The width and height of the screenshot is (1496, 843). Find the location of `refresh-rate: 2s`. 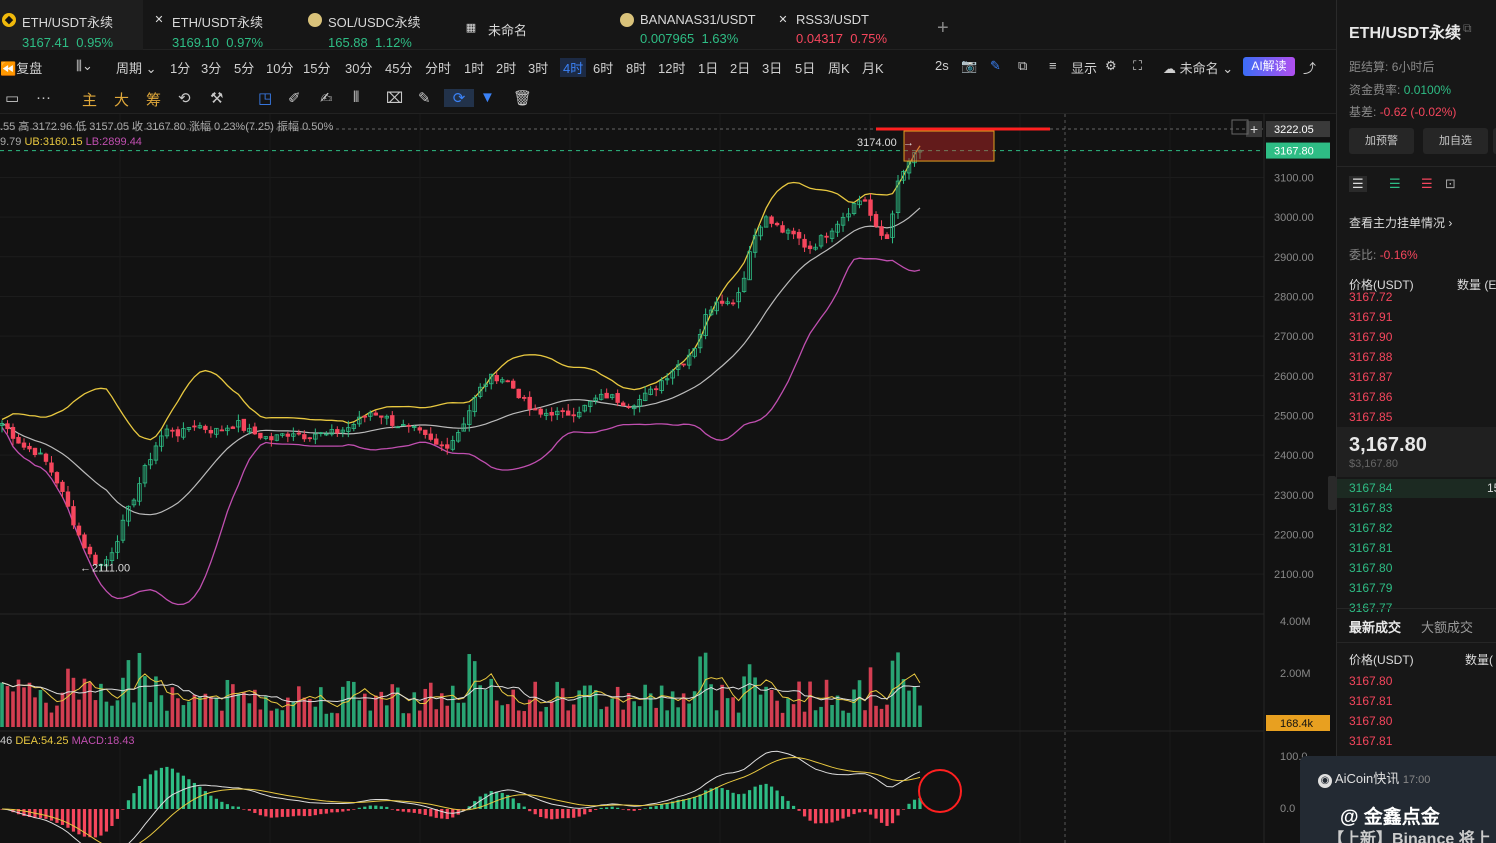

refresh-rate: 2s is located at coordinates (942, 65).